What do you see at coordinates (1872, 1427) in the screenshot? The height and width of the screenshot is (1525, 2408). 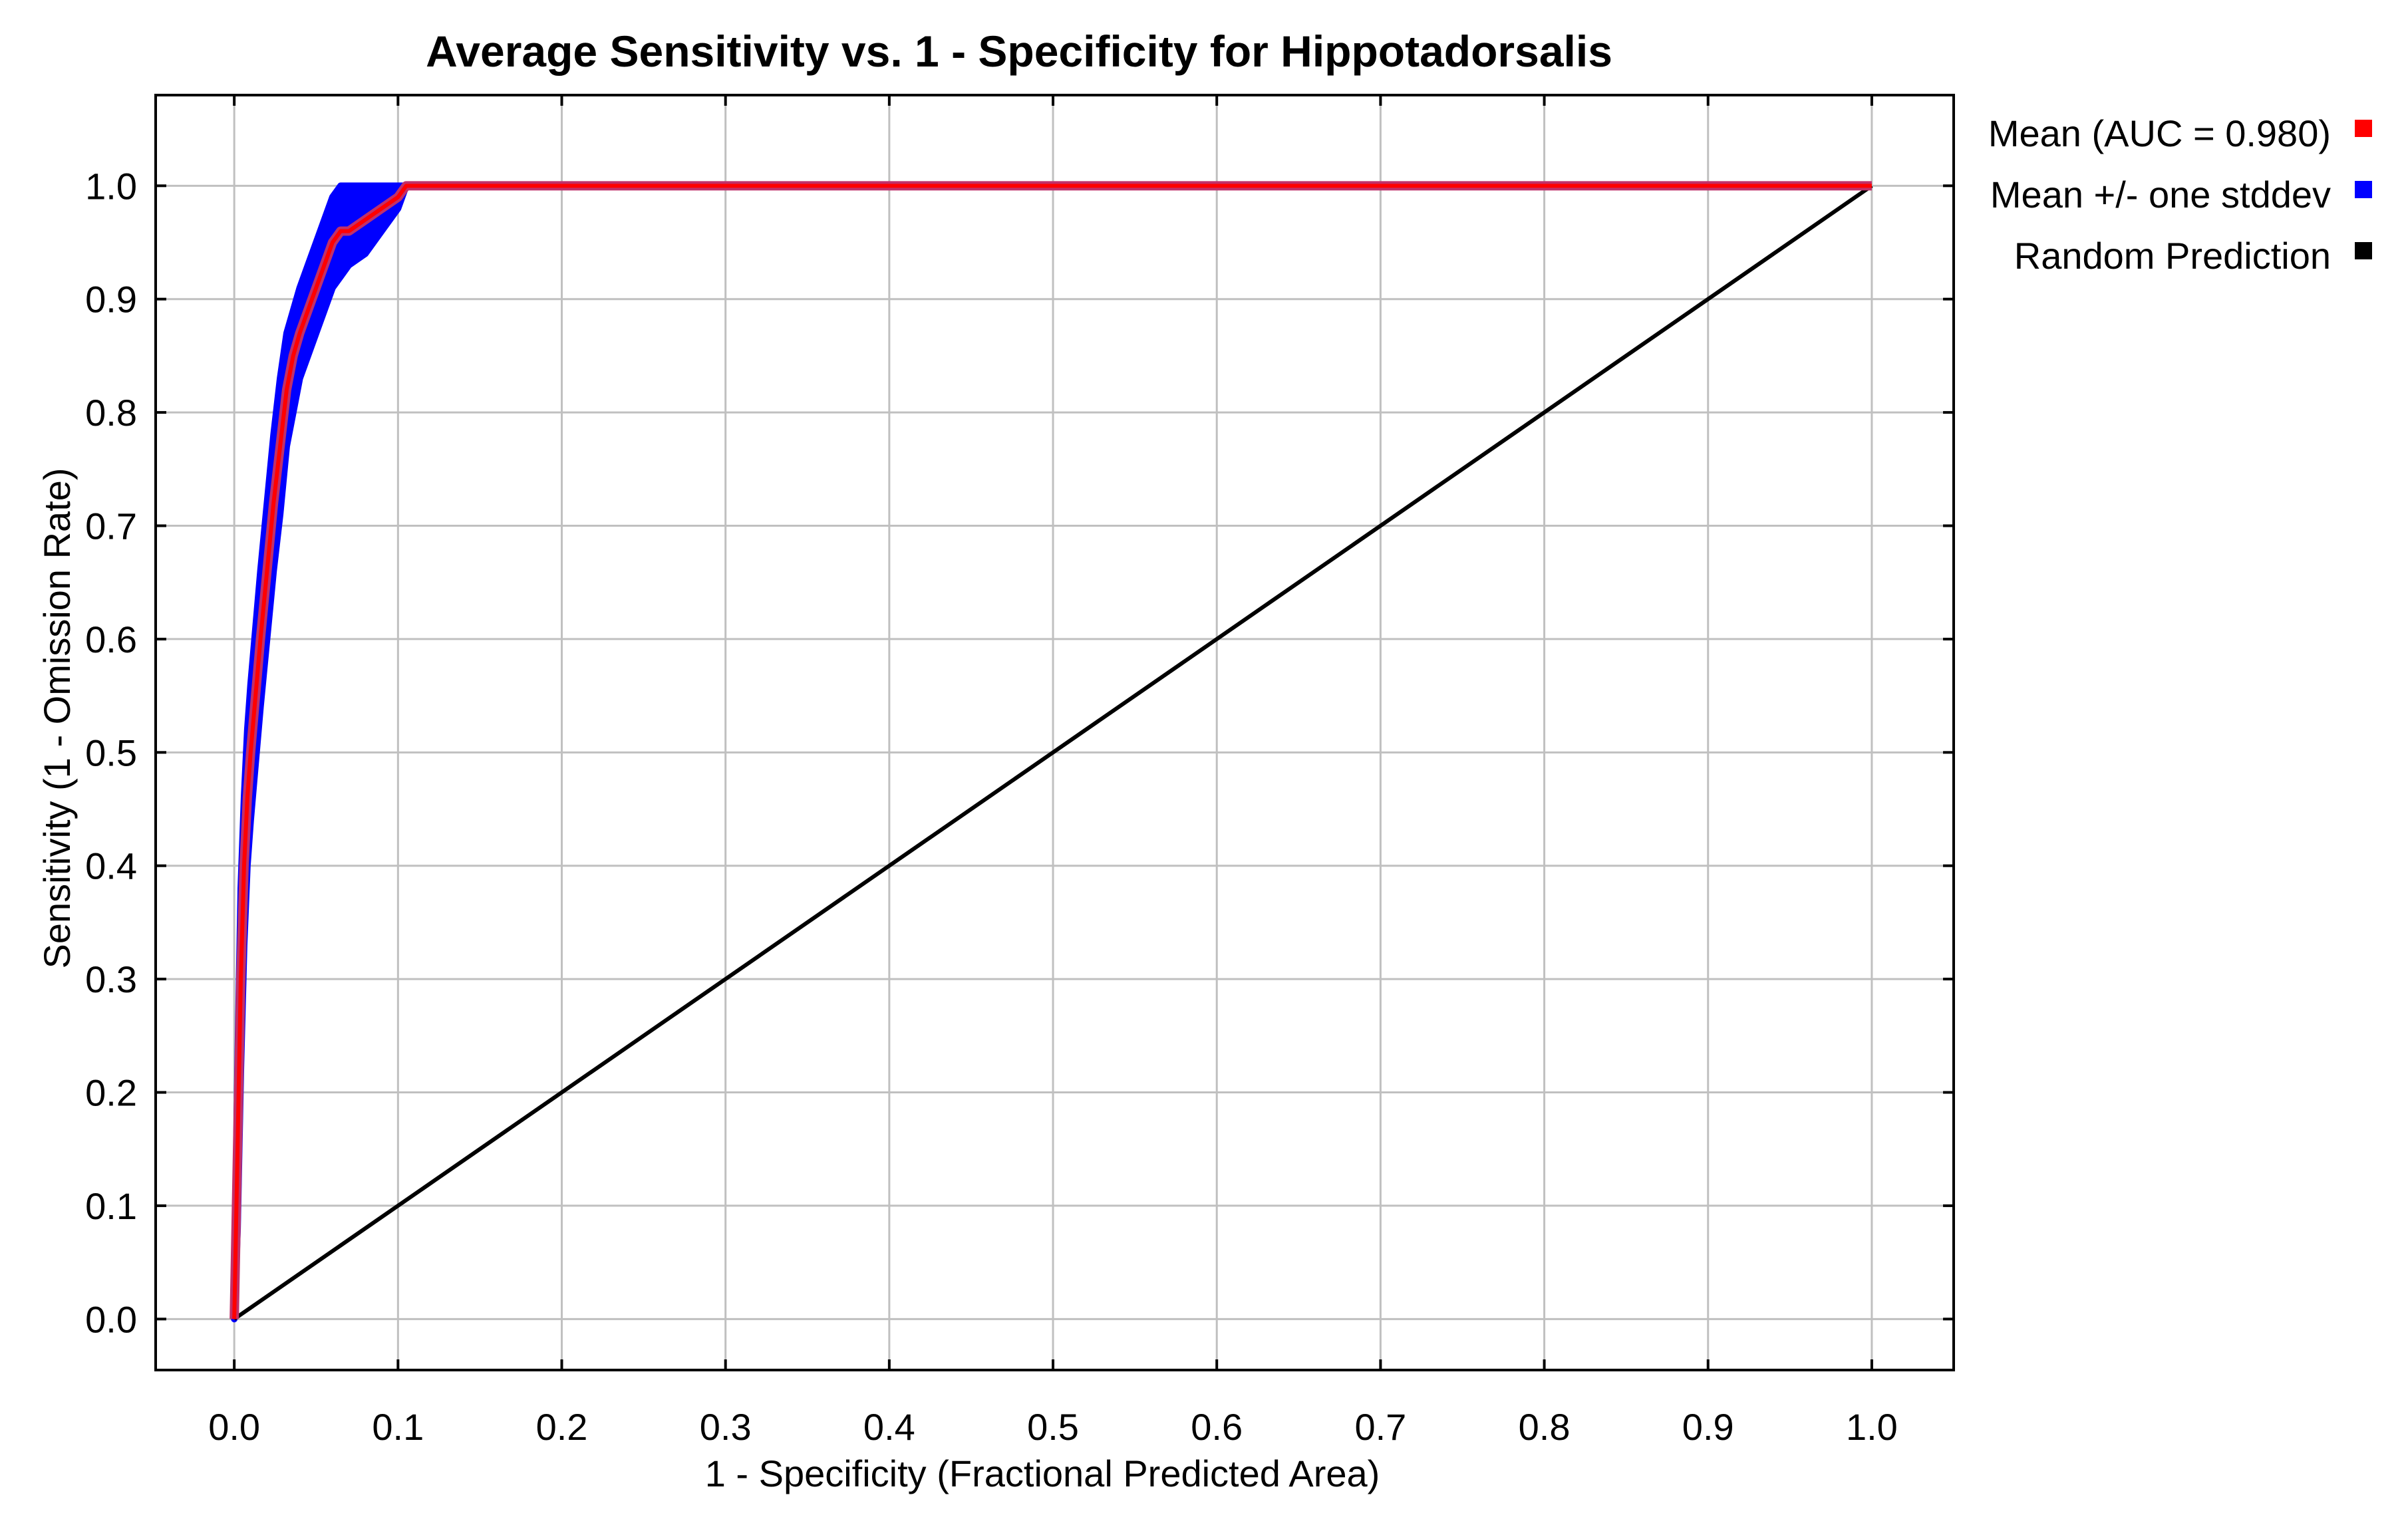 I see `x-tick-label: 1.0` at bounding box center [1872, 1427].